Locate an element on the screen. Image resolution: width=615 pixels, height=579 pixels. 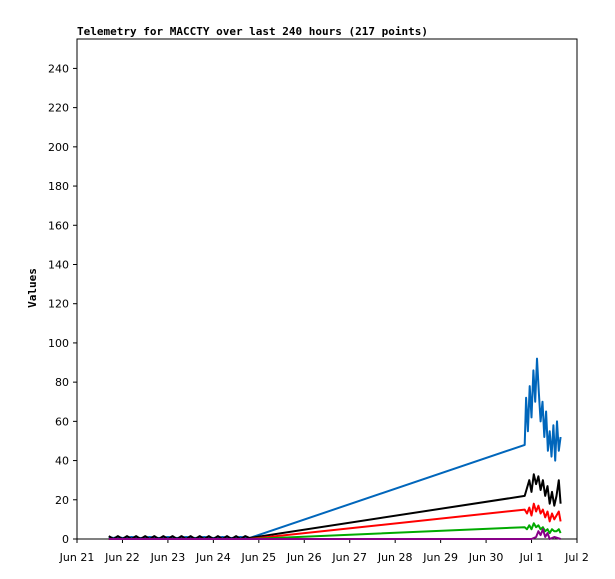
x-tick-label: Jun 27 is located at coordinates (349, 557).